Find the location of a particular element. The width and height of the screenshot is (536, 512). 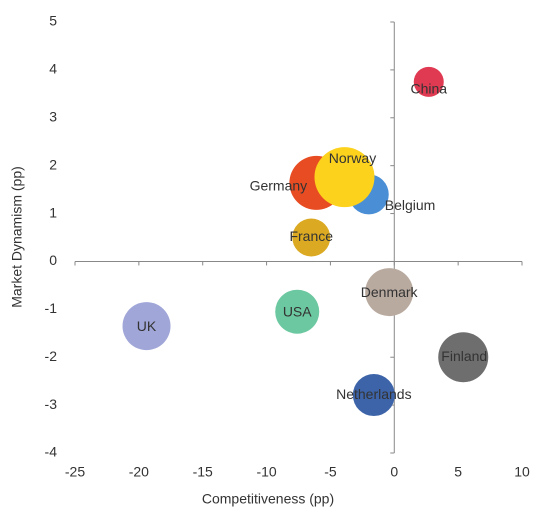

y-tick-label: -4 is located at coordinates (51, 452).